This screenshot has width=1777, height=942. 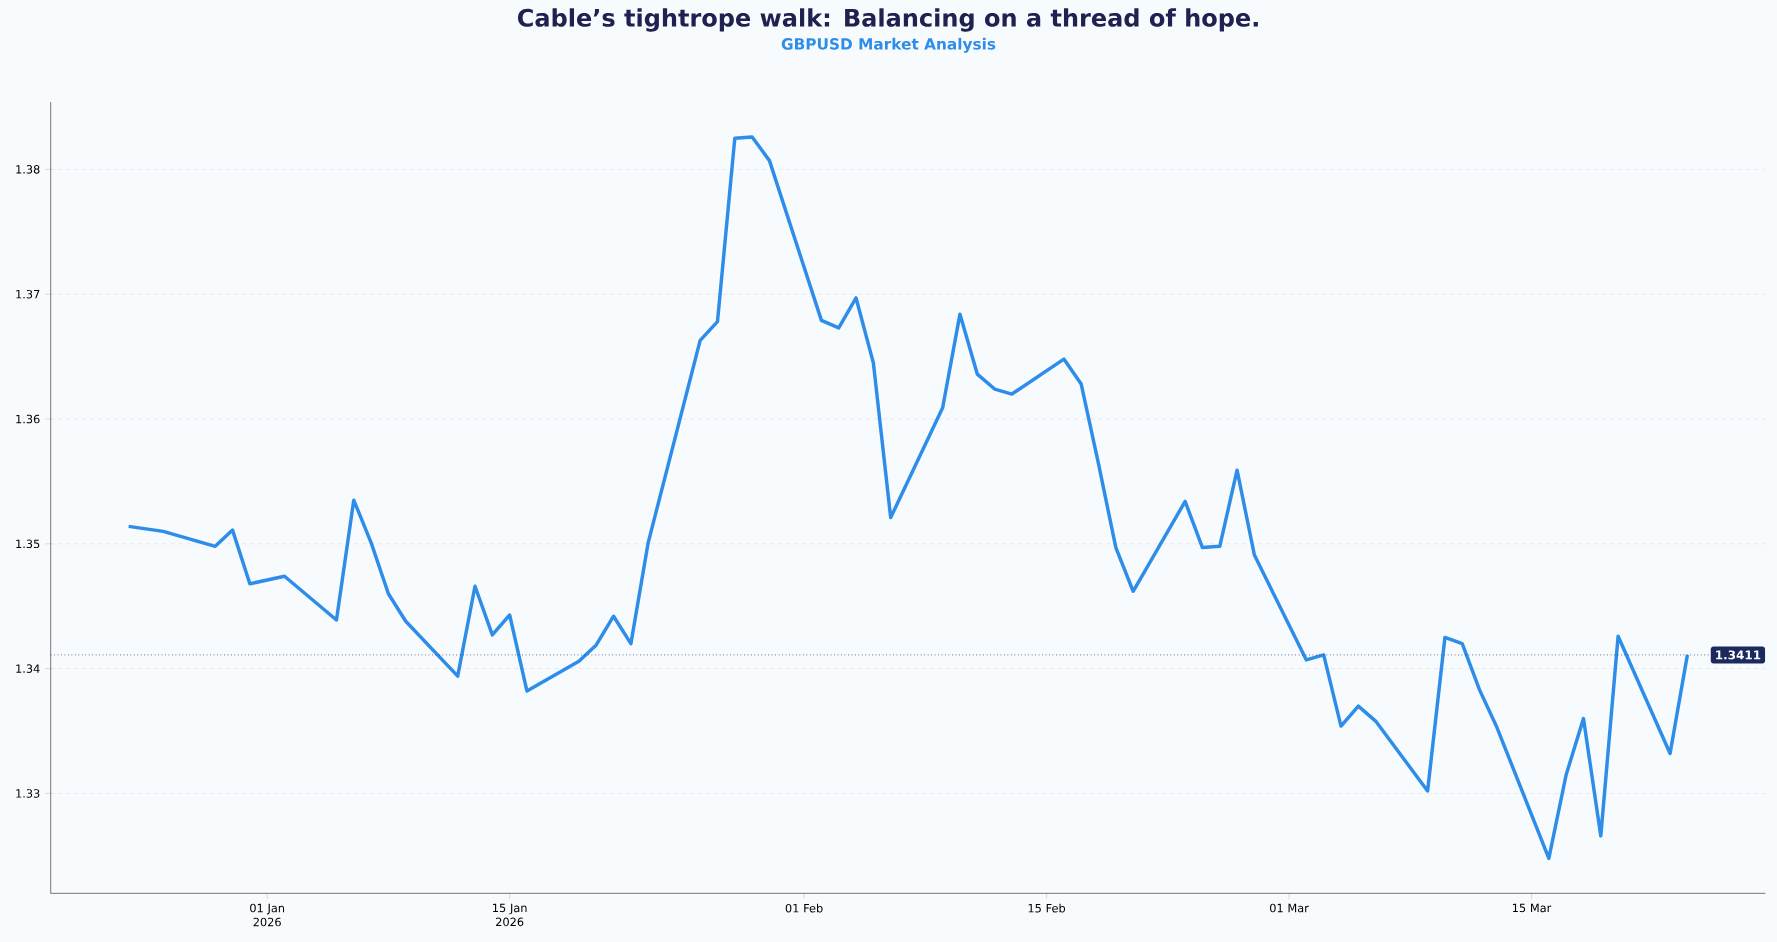 I want to click on x-tick-label: 15 Feb, so click(x=1047, y=908).